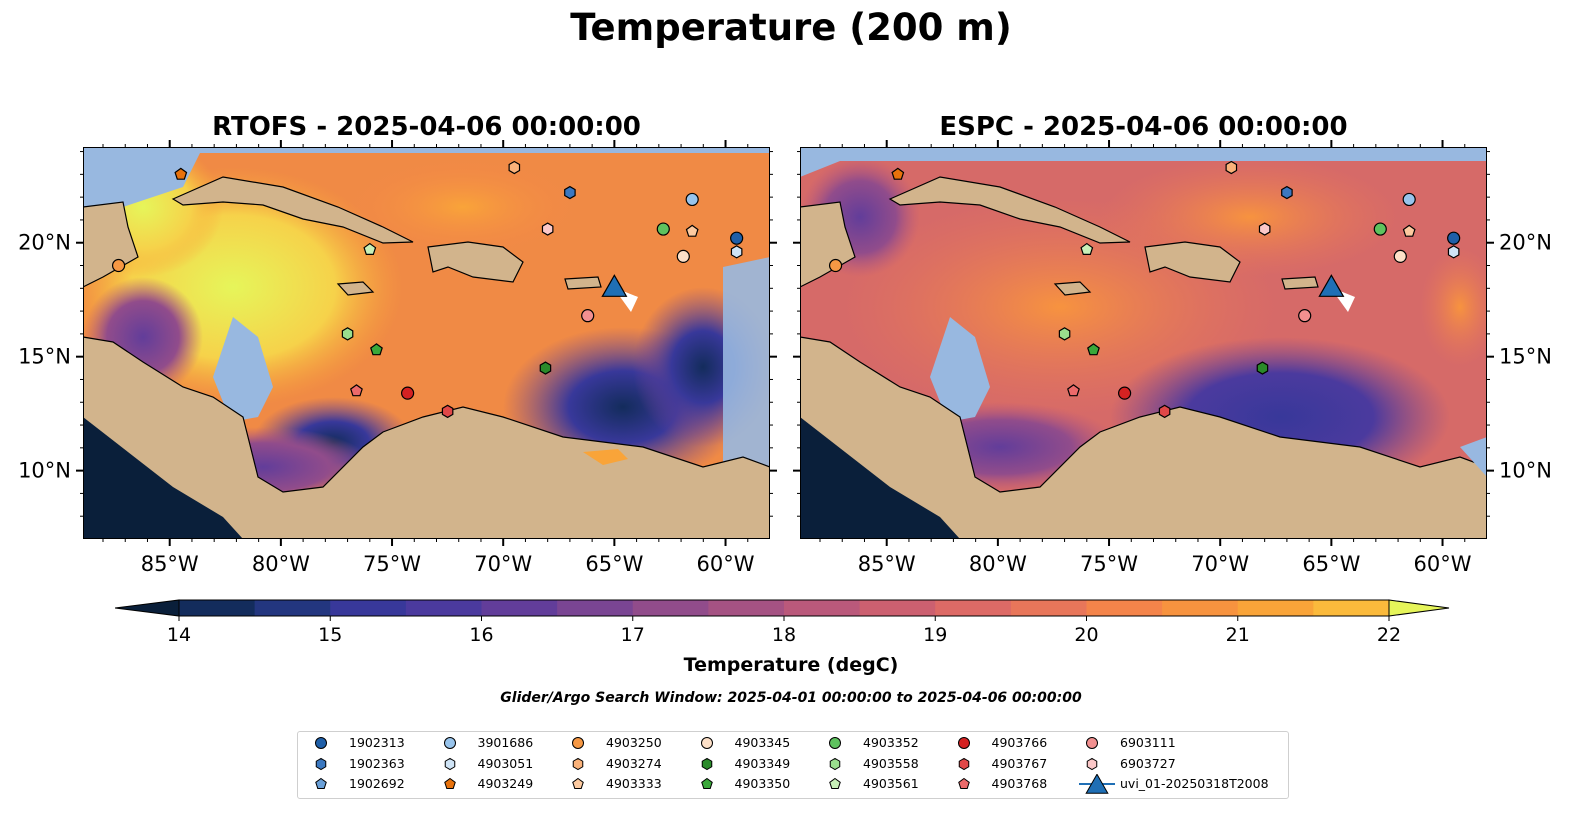 The image size is (1582, 827). I want to click on legend-label: 1902313, so click(377, 742).